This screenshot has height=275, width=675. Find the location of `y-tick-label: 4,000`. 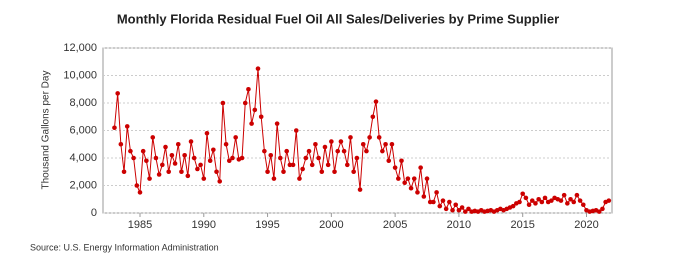

y-tick-label: 4,000 is located at coordinates (83, 158).